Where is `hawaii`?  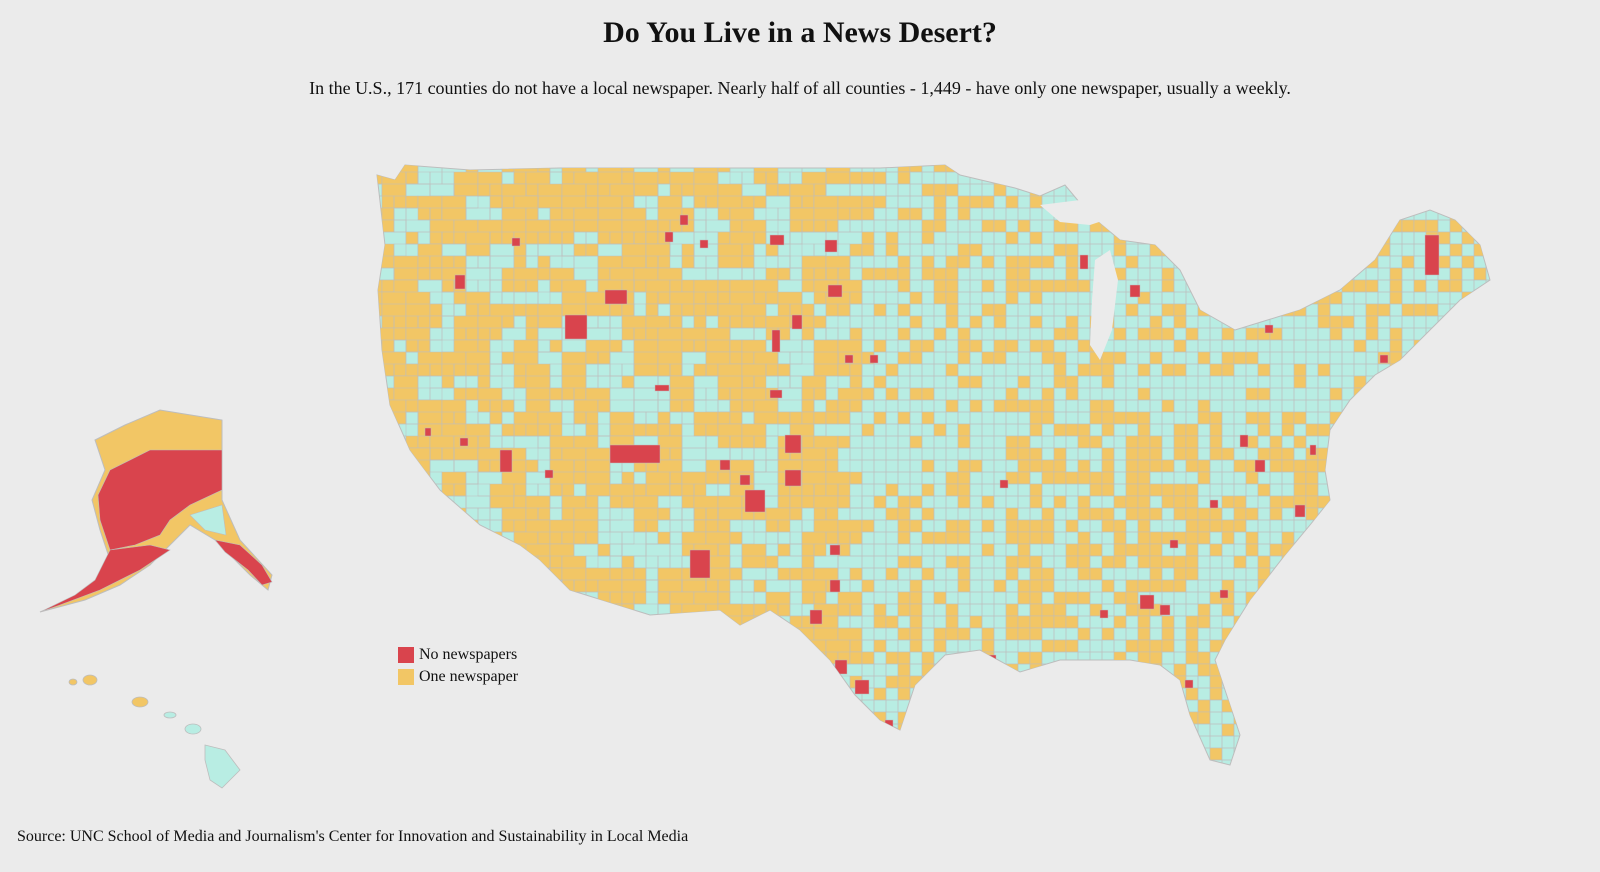
hawaii is located at coordinates (154, 731).